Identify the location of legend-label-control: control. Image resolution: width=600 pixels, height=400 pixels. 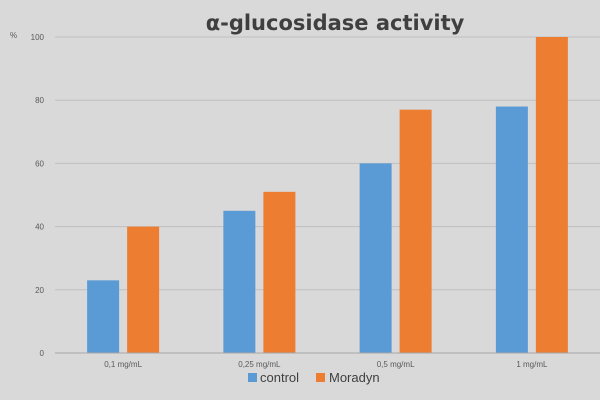
(279, 377).